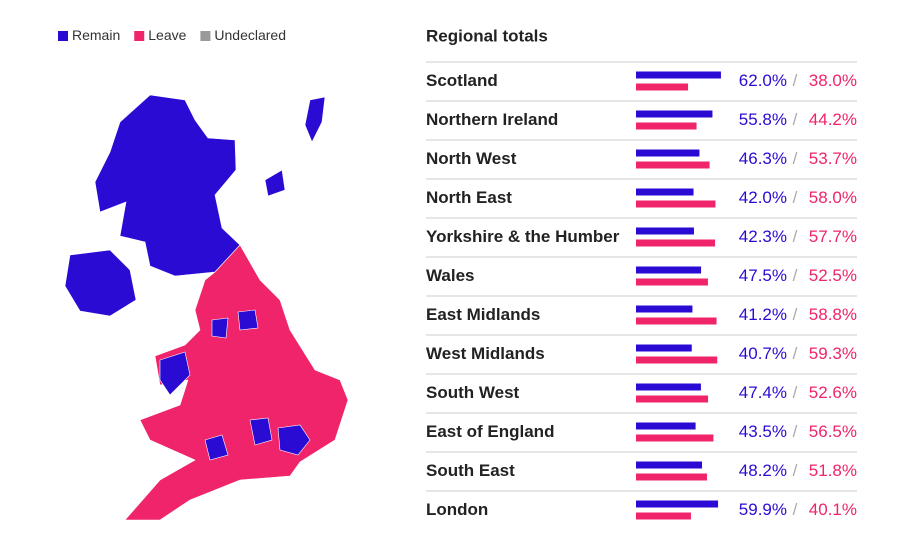 The image size is (914, 539). What do you see at coordinates (294, 440) in the screenshot?
I see `map-remain-london` at bounding box center [294, 440].